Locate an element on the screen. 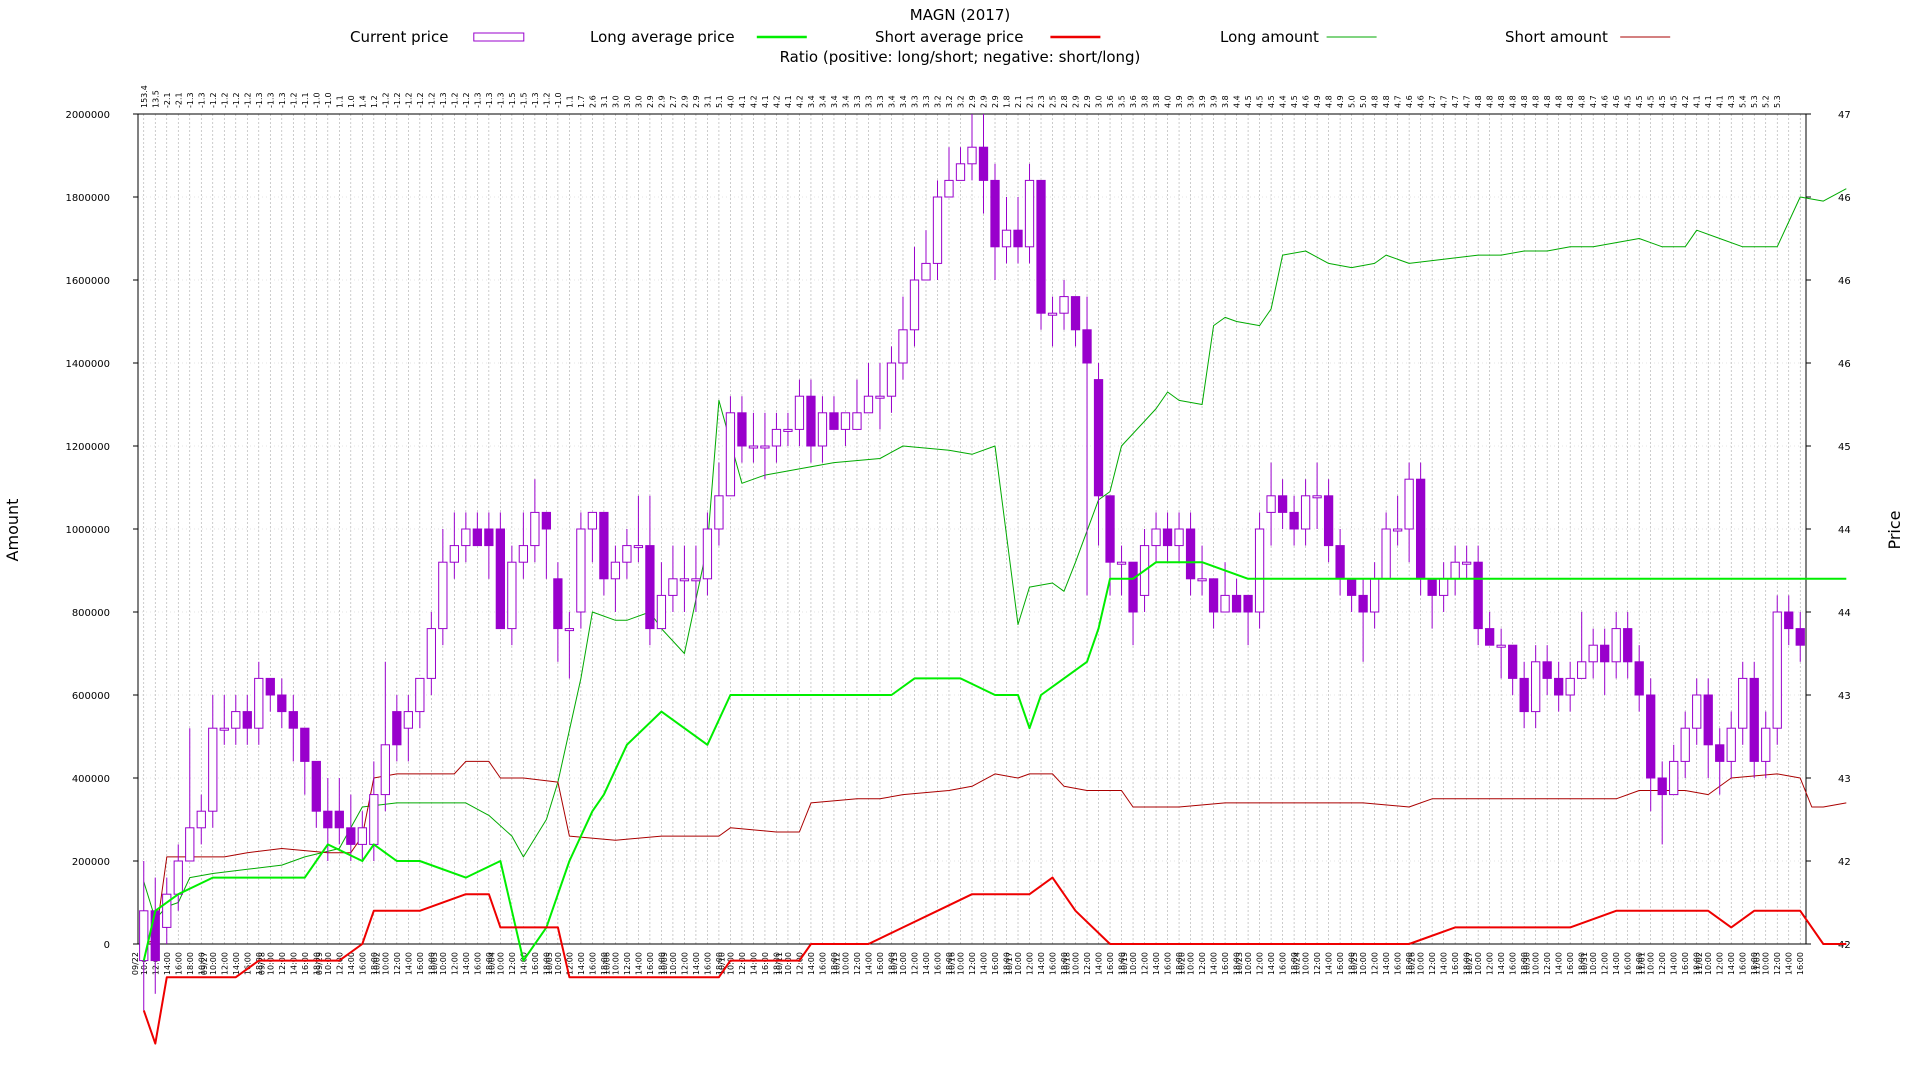 The image size is (1920, 1084). ratio-label: 3.3 is located at coordinates (914, 101).